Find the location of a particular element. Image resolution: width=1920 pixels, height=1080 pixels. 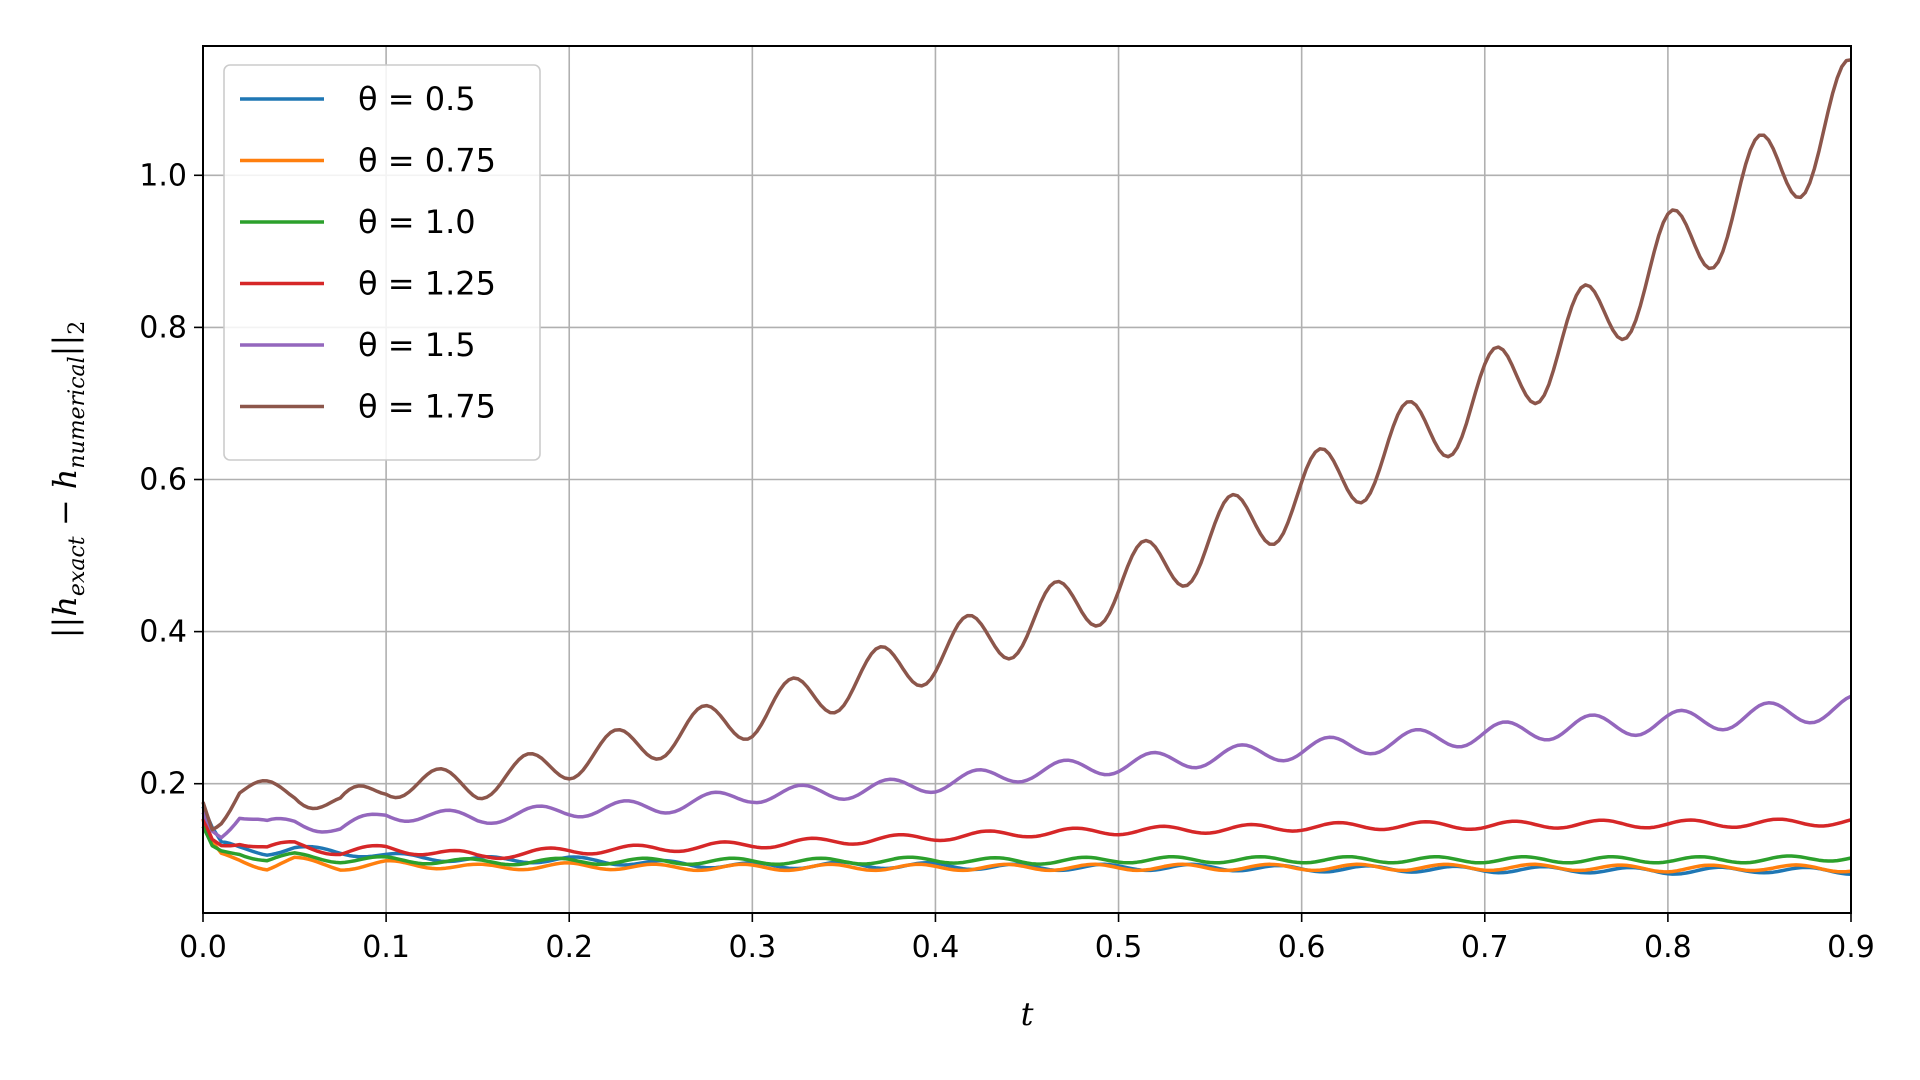

legend-label: θ = 1.5 is located at coordinates (417, 345).